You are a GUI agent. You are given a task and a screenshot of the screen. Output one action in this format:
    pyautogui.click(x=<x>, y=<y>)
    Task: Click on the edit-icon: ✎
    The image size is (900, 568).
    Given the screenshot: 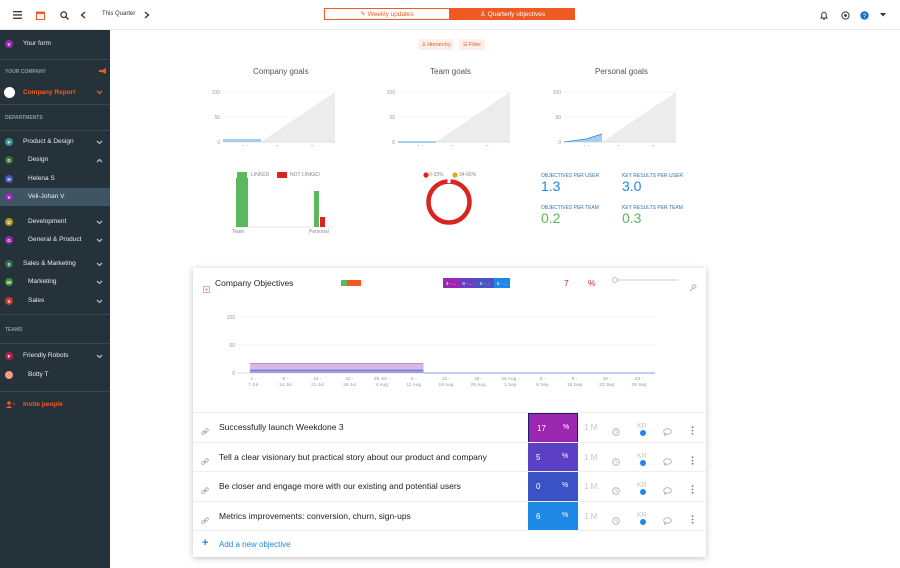 What is the action you would take?
    pyautogui.click(x=363, y=14)
    